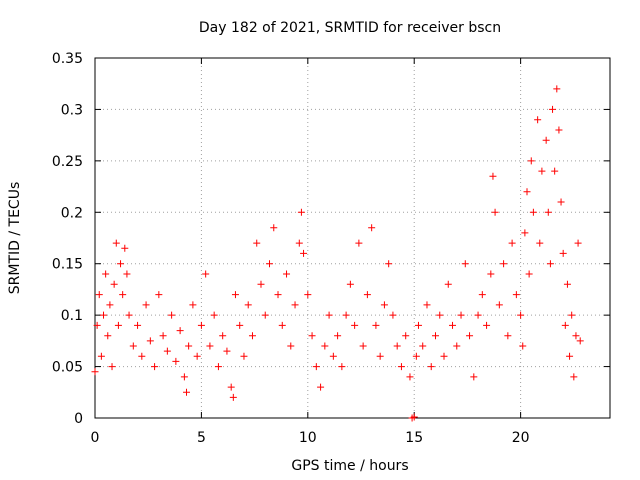  I want to click on x-axis-label: GPS time / hours, so click(349, 466).